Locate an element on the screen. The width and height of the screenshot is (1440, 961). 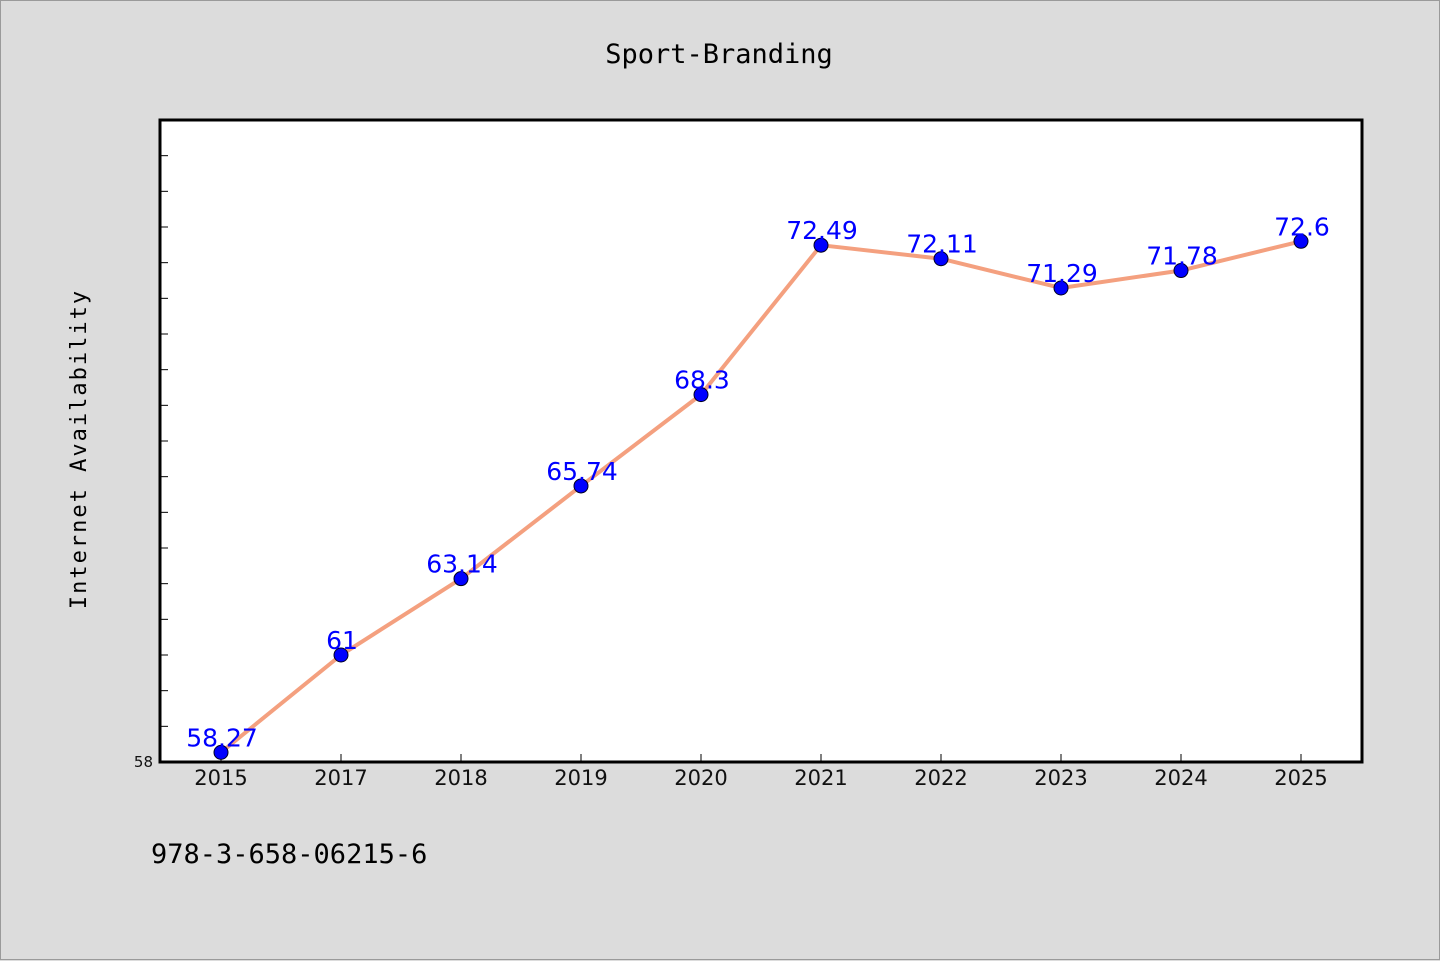
x-tick-label: 2022 is located at coordinates (940, 778).